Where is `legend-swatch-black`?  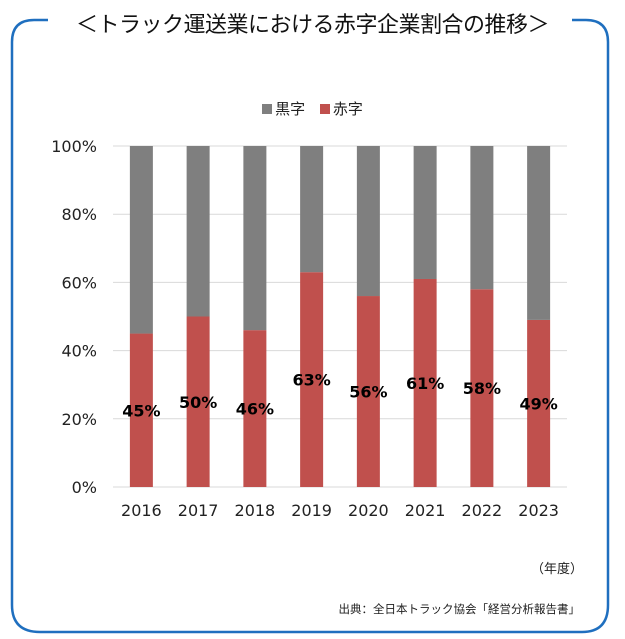
legend-swatch-black is located at coordinates (267, 108).